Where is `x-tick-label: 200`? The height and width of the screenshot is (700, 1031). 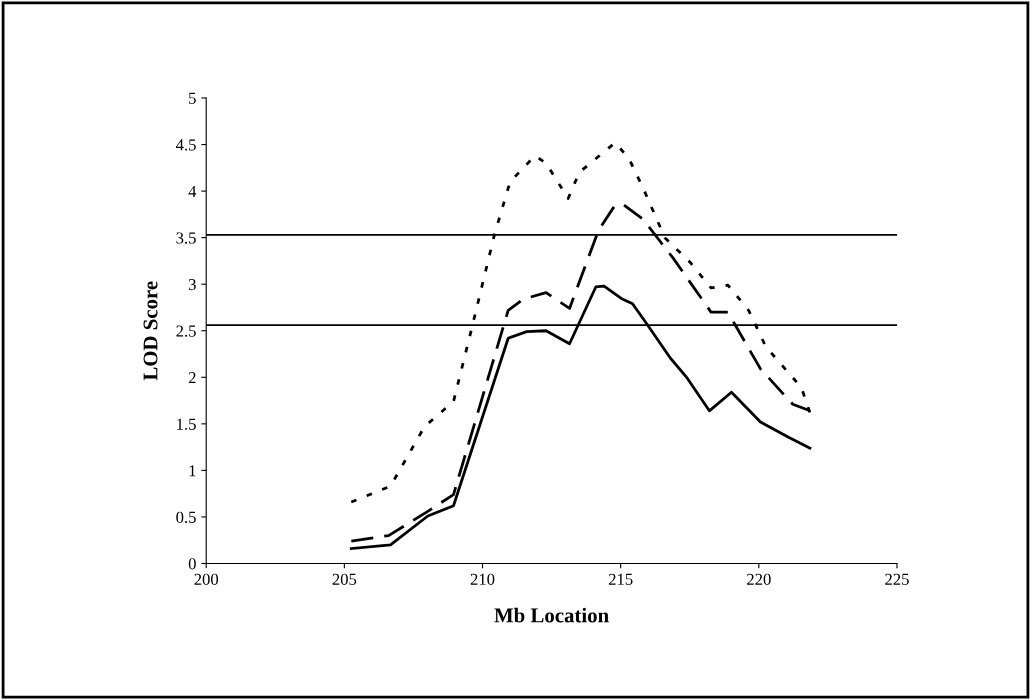
x-tick-label: 200 is located at coordinates (206, 579).